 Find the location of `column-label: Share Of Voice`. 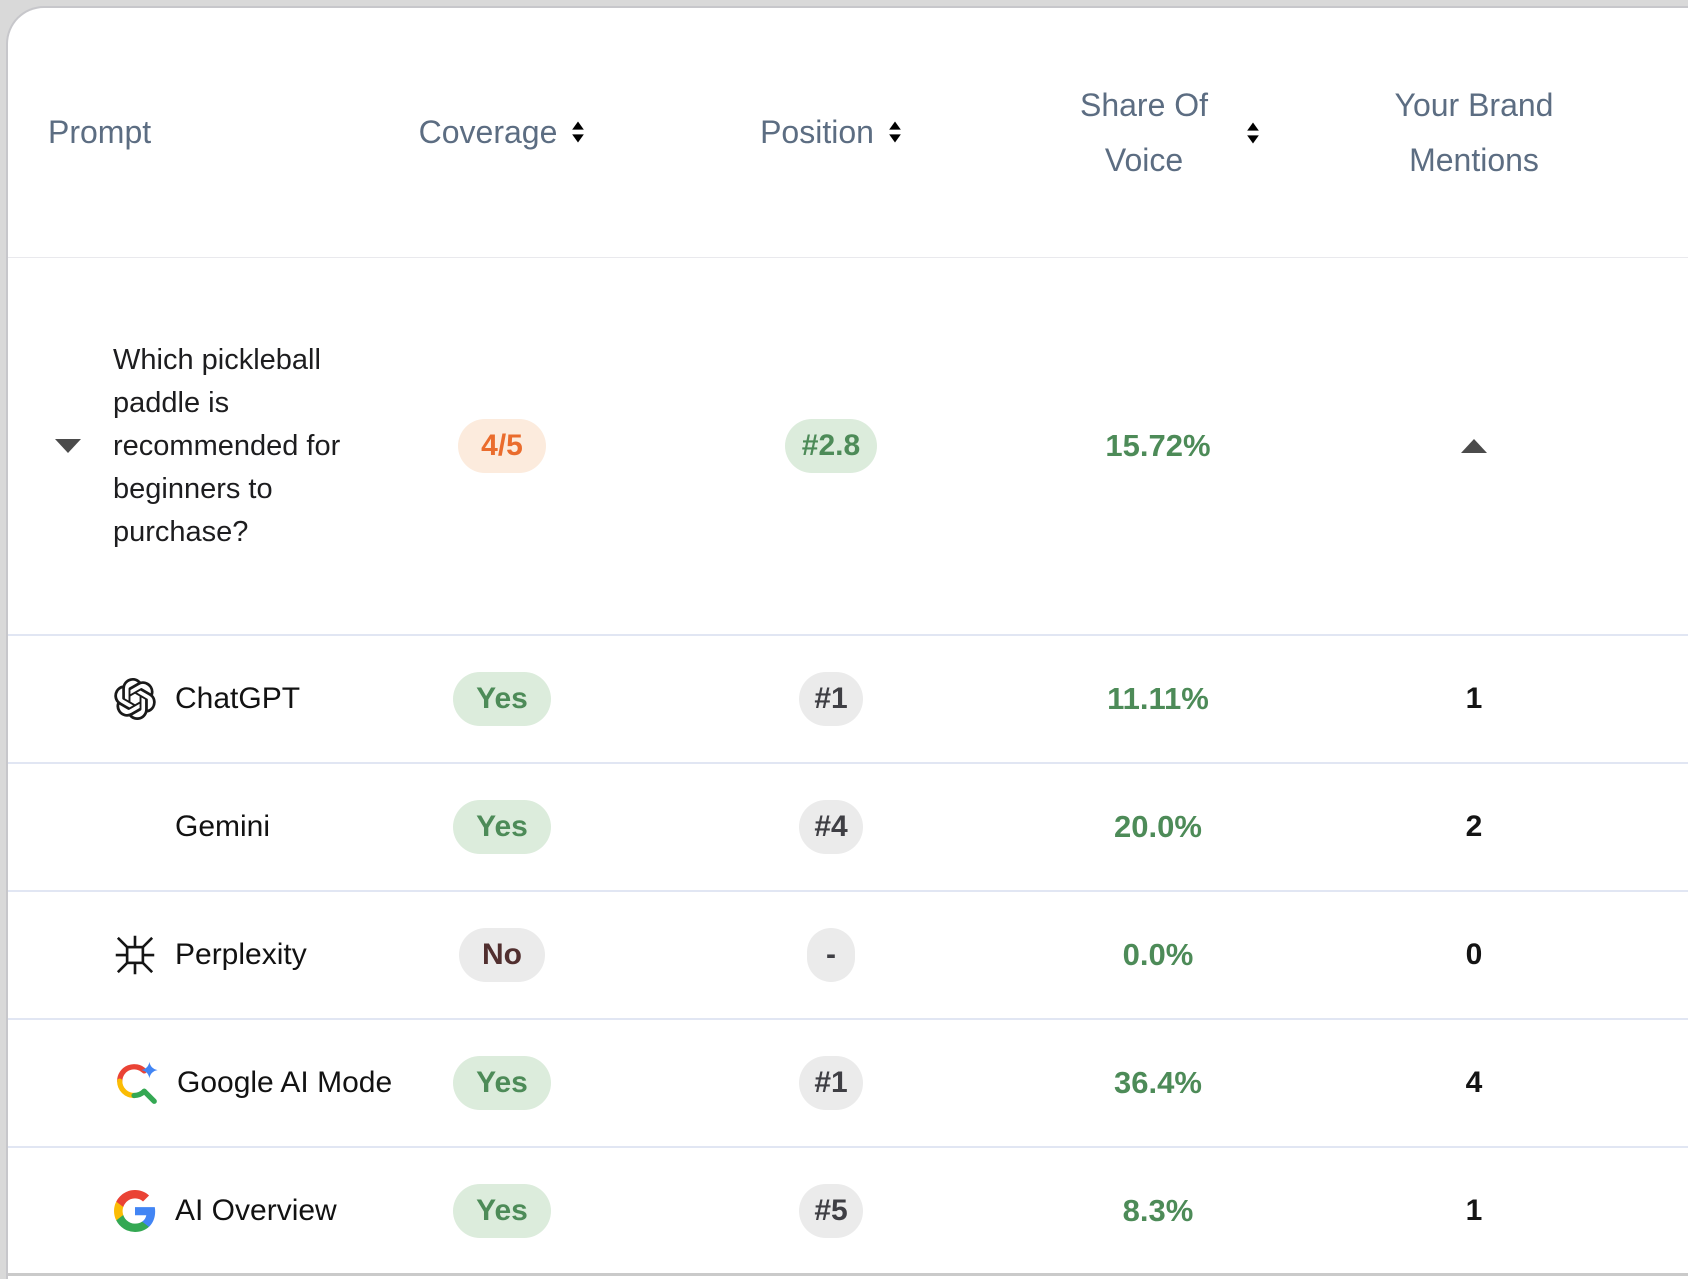

column-label: Share Of Voice is located at coordinates (1144, 132).